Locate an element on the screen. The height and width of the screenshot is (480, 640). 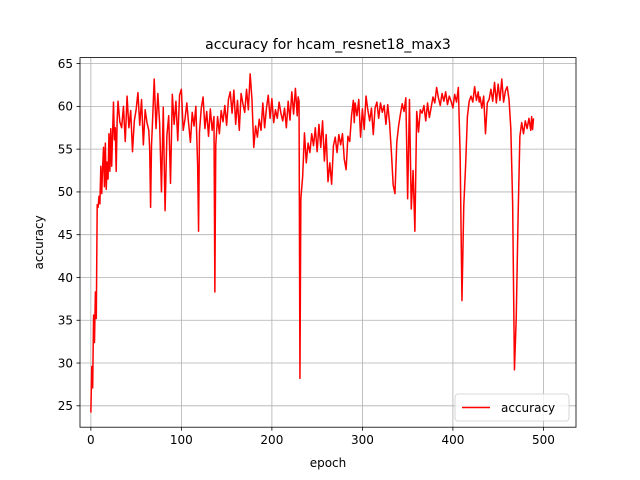
y-tick-label: 65 is located at coordinates (65, 64).